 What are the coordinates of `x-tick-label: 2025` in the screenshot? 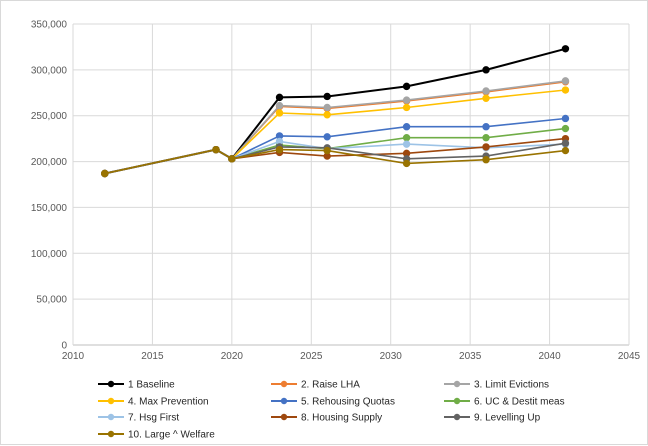 It's located at (311, 356).